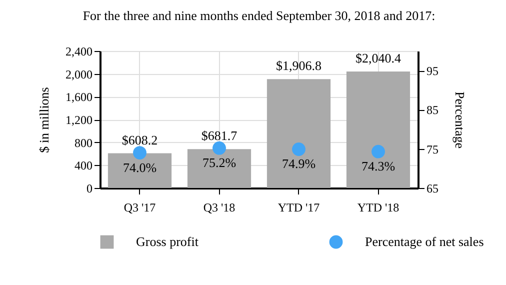 This screenshot has width=506, height=285. What do you see at coordinates (432, 149) in the screenshot?
I see `y2-tick-label: 75` at bounding box center [432, 149].